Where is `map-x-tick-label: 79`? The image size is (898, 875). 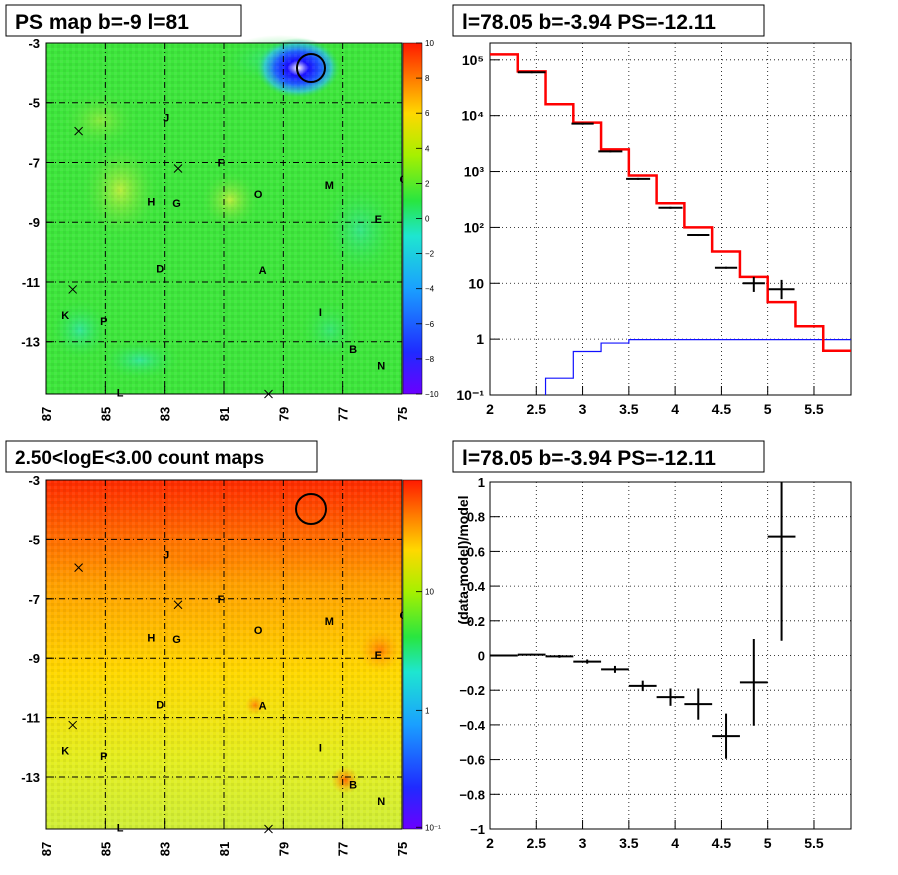
map-x-tick-label: 79 is located at coordinates (283, 849).